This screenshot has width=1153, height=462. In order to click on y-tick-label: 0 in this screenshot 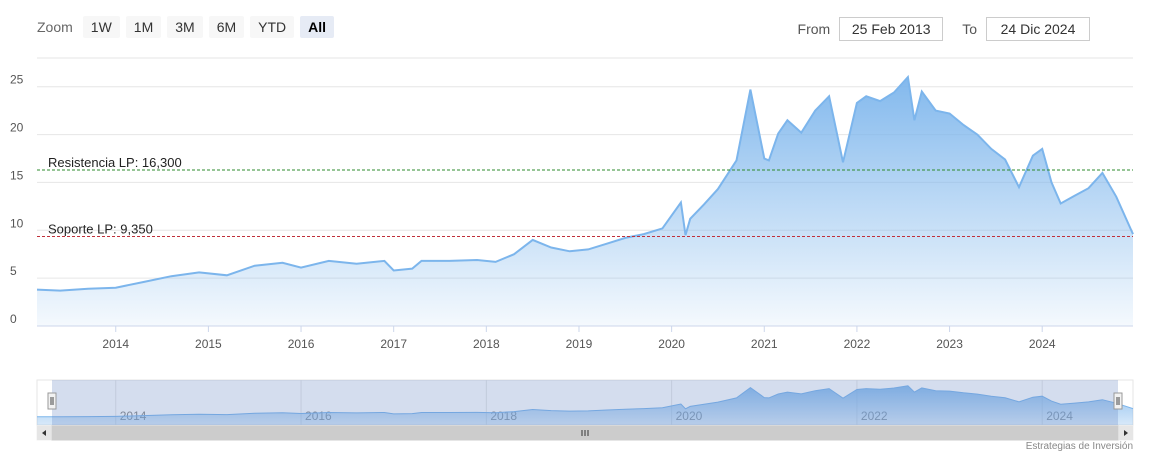, I will do `click(13, 319)`.